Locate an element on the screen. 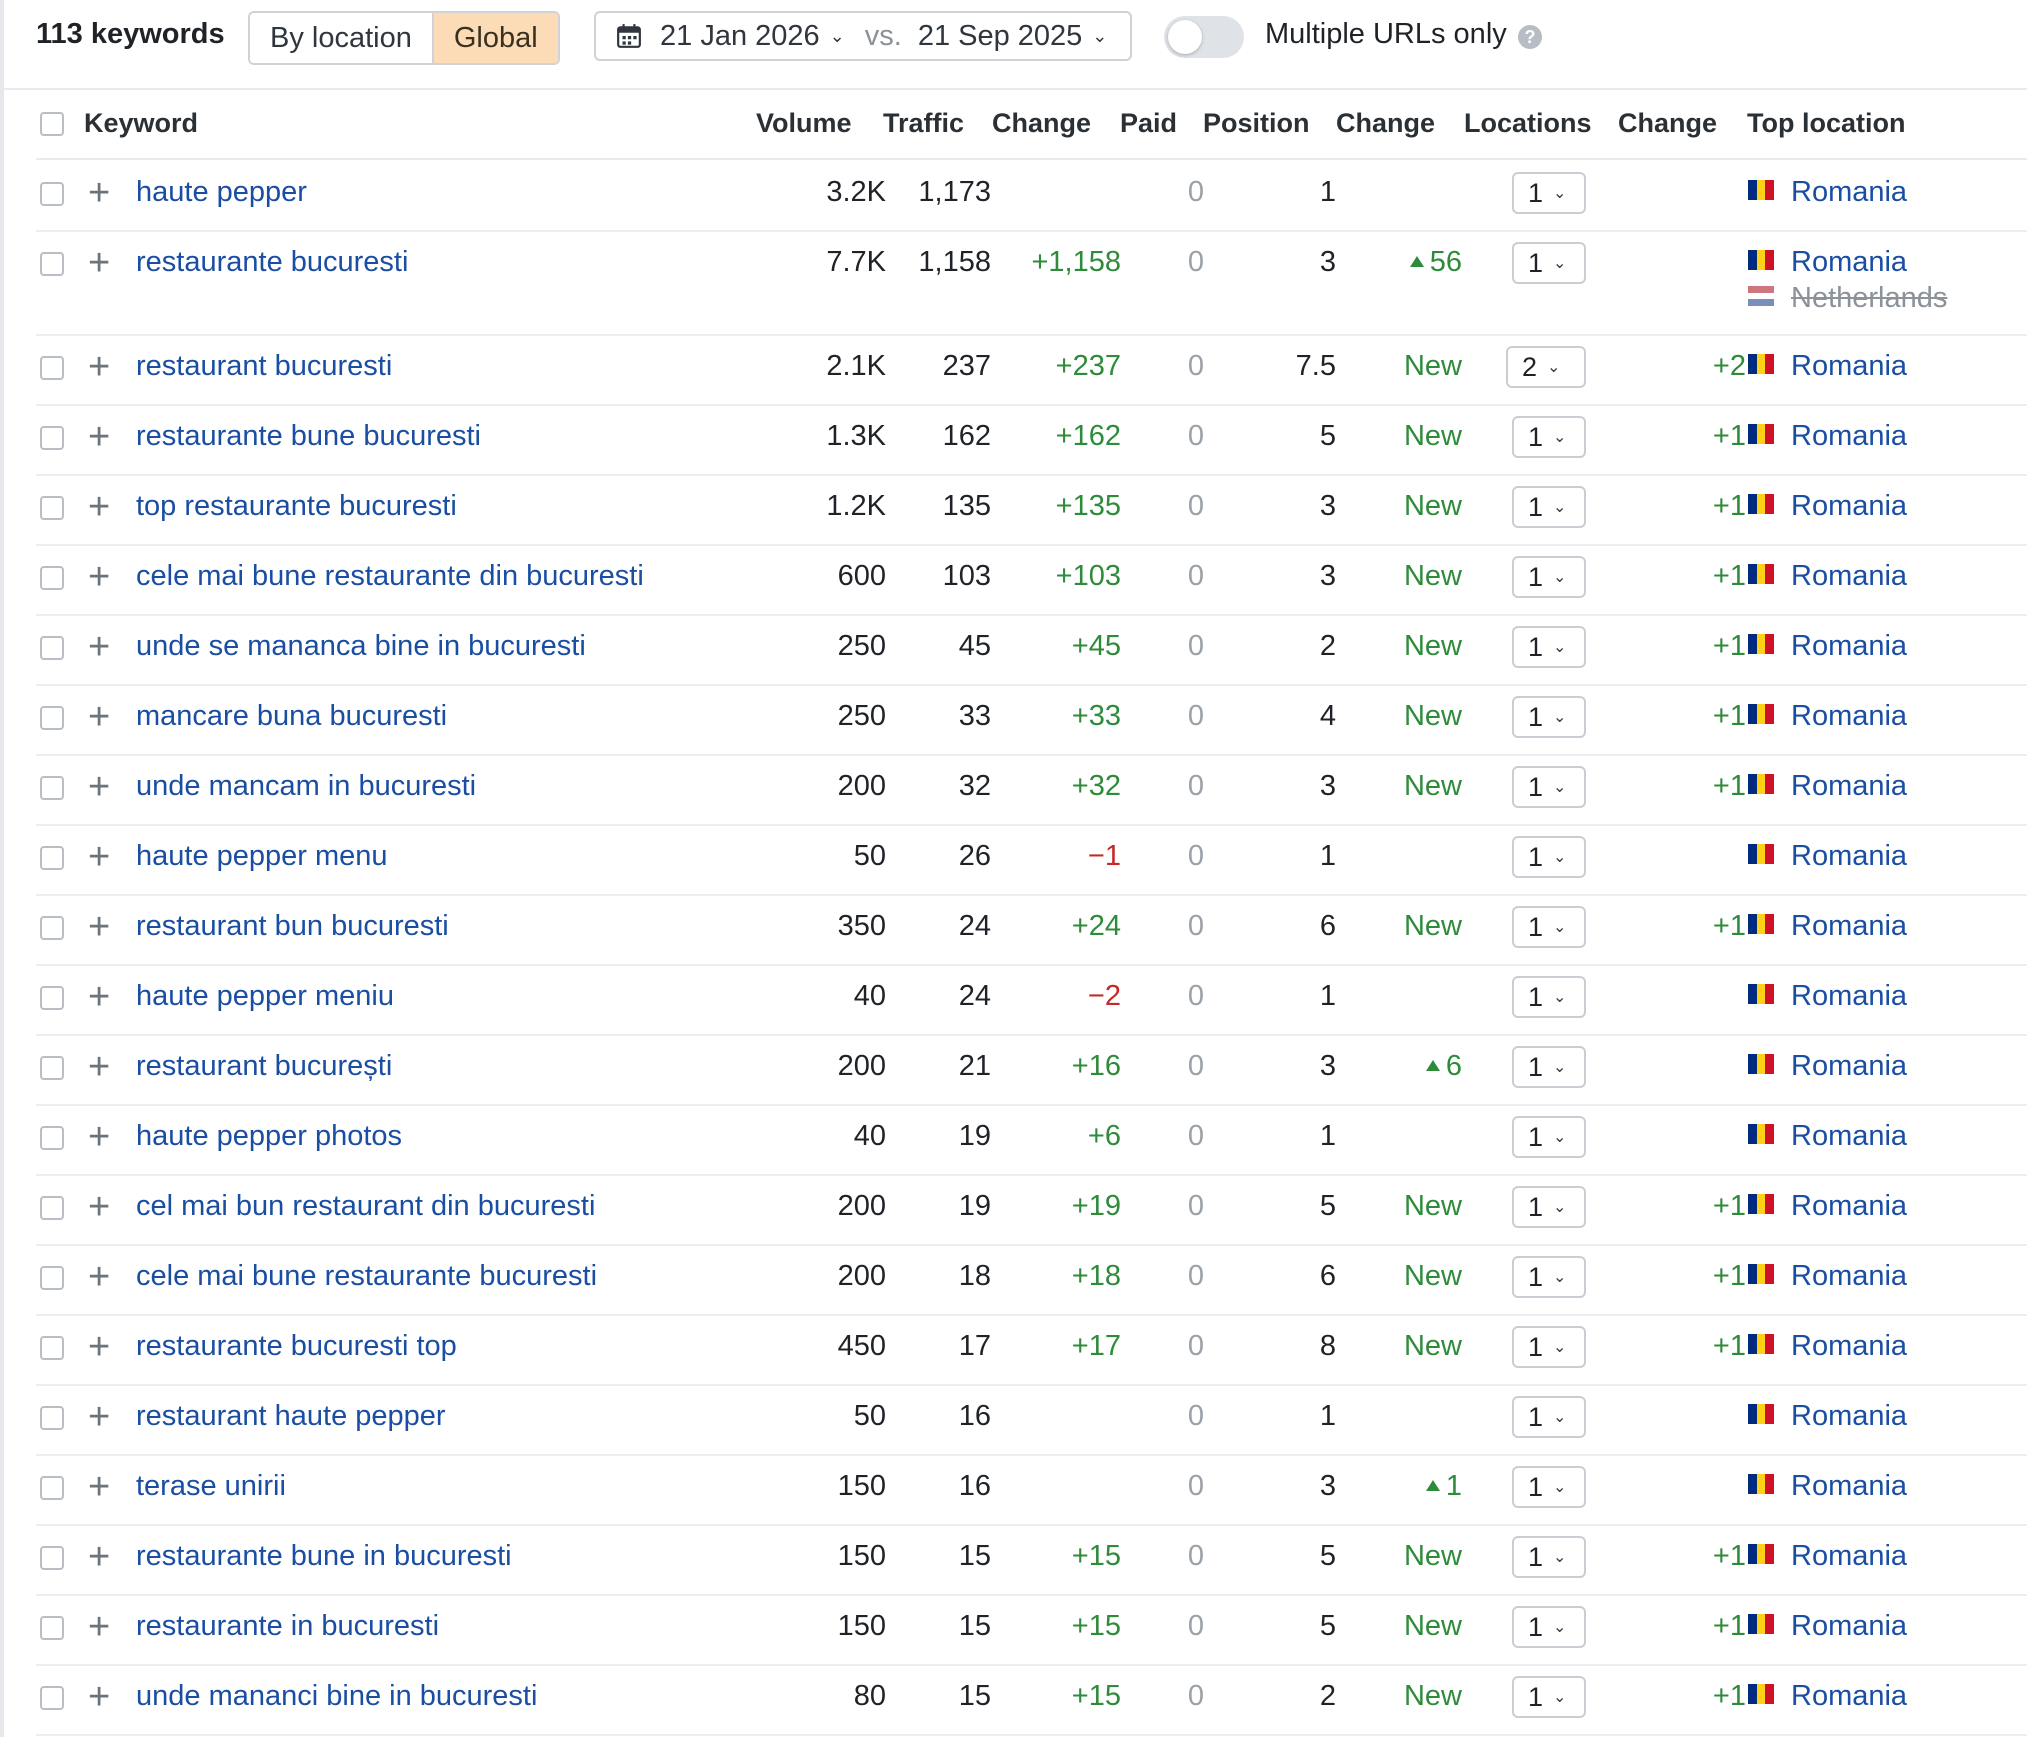 This screenshot has width=2027, height=1737. col-keyword: Keyword is located at coordinates (141, 123).